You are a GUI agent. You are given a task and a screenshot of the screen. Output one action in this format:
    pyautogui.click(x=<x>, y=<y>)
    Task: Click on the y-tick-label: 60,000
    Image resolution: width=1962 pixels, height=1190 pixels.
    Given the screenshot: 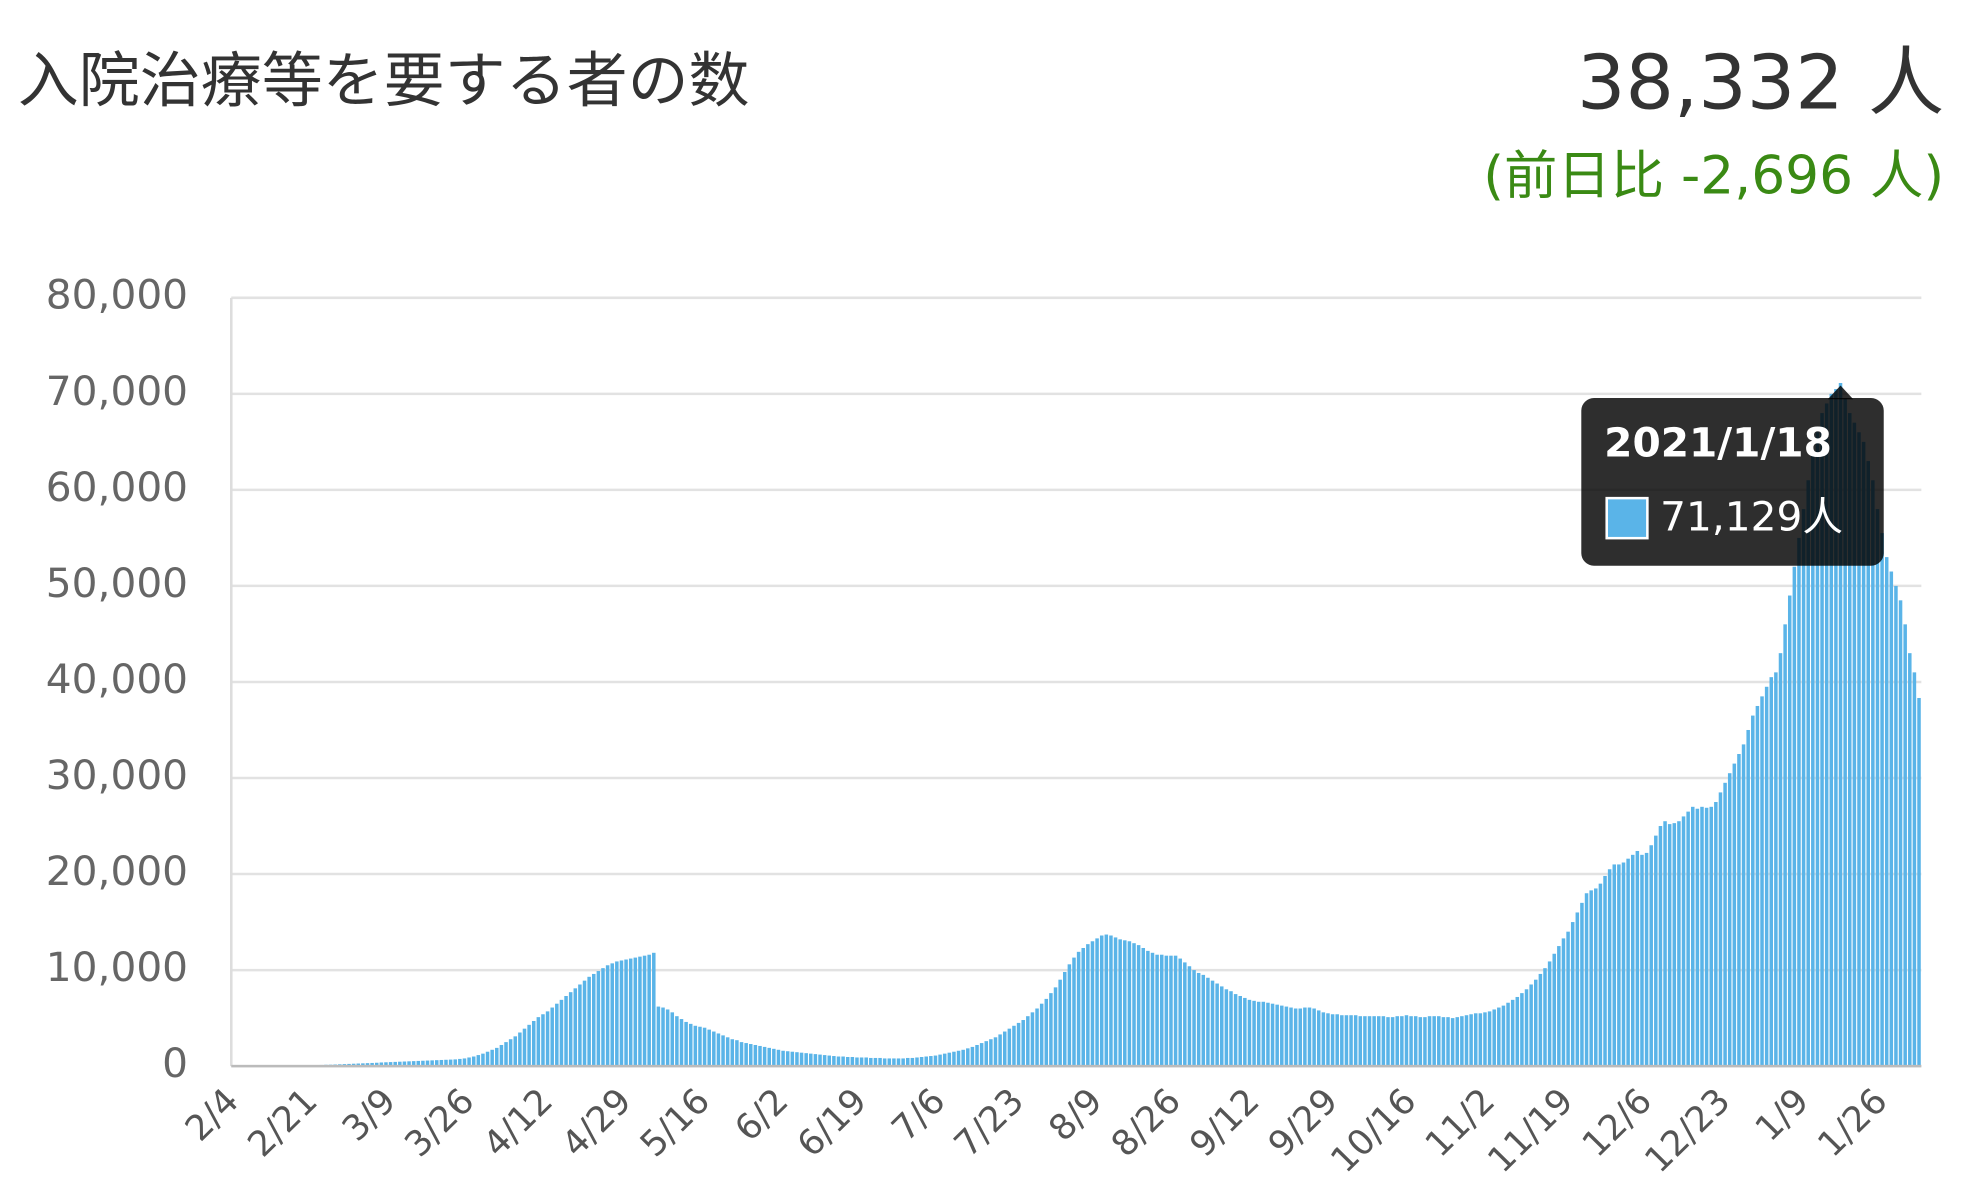 What is the action you would take?
    pyautogui.click(x=117, y=487)
    